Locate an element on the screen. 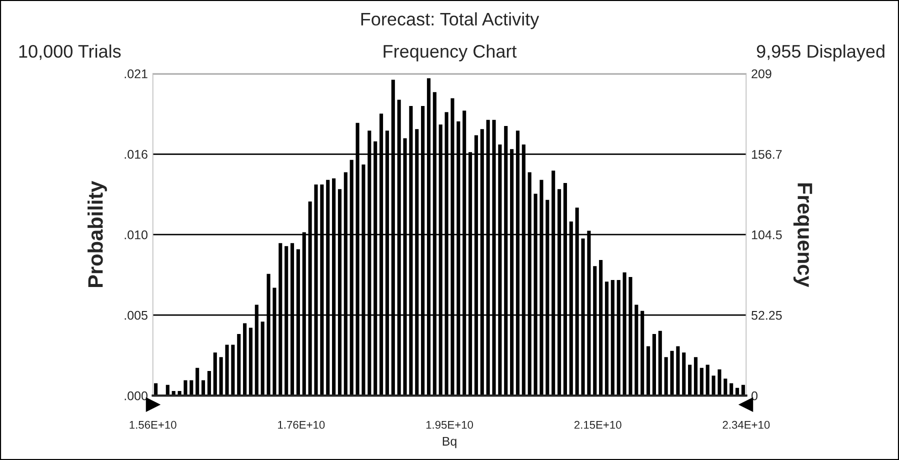 The height and width of the screenshot is (460, 899). text: Frequency Chart is located at coordinates (450, 53).